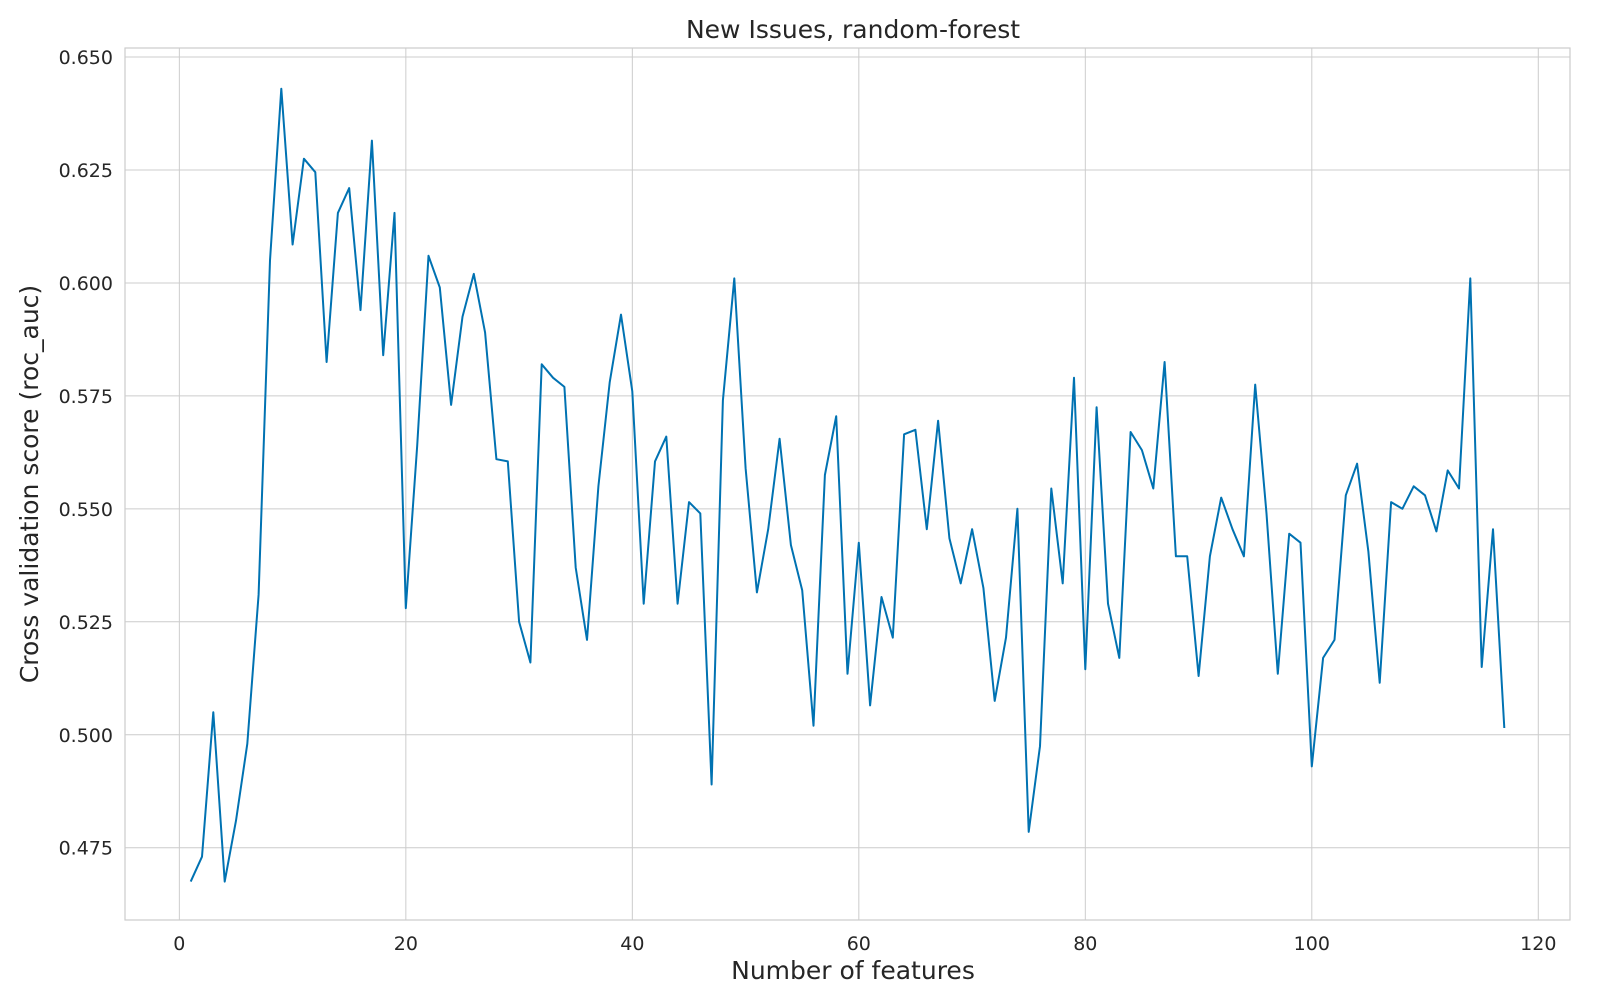 The height and width of the screenshot is (1000, 1600). I want to click on y-tick-label: 0.475, so click(86, 849).